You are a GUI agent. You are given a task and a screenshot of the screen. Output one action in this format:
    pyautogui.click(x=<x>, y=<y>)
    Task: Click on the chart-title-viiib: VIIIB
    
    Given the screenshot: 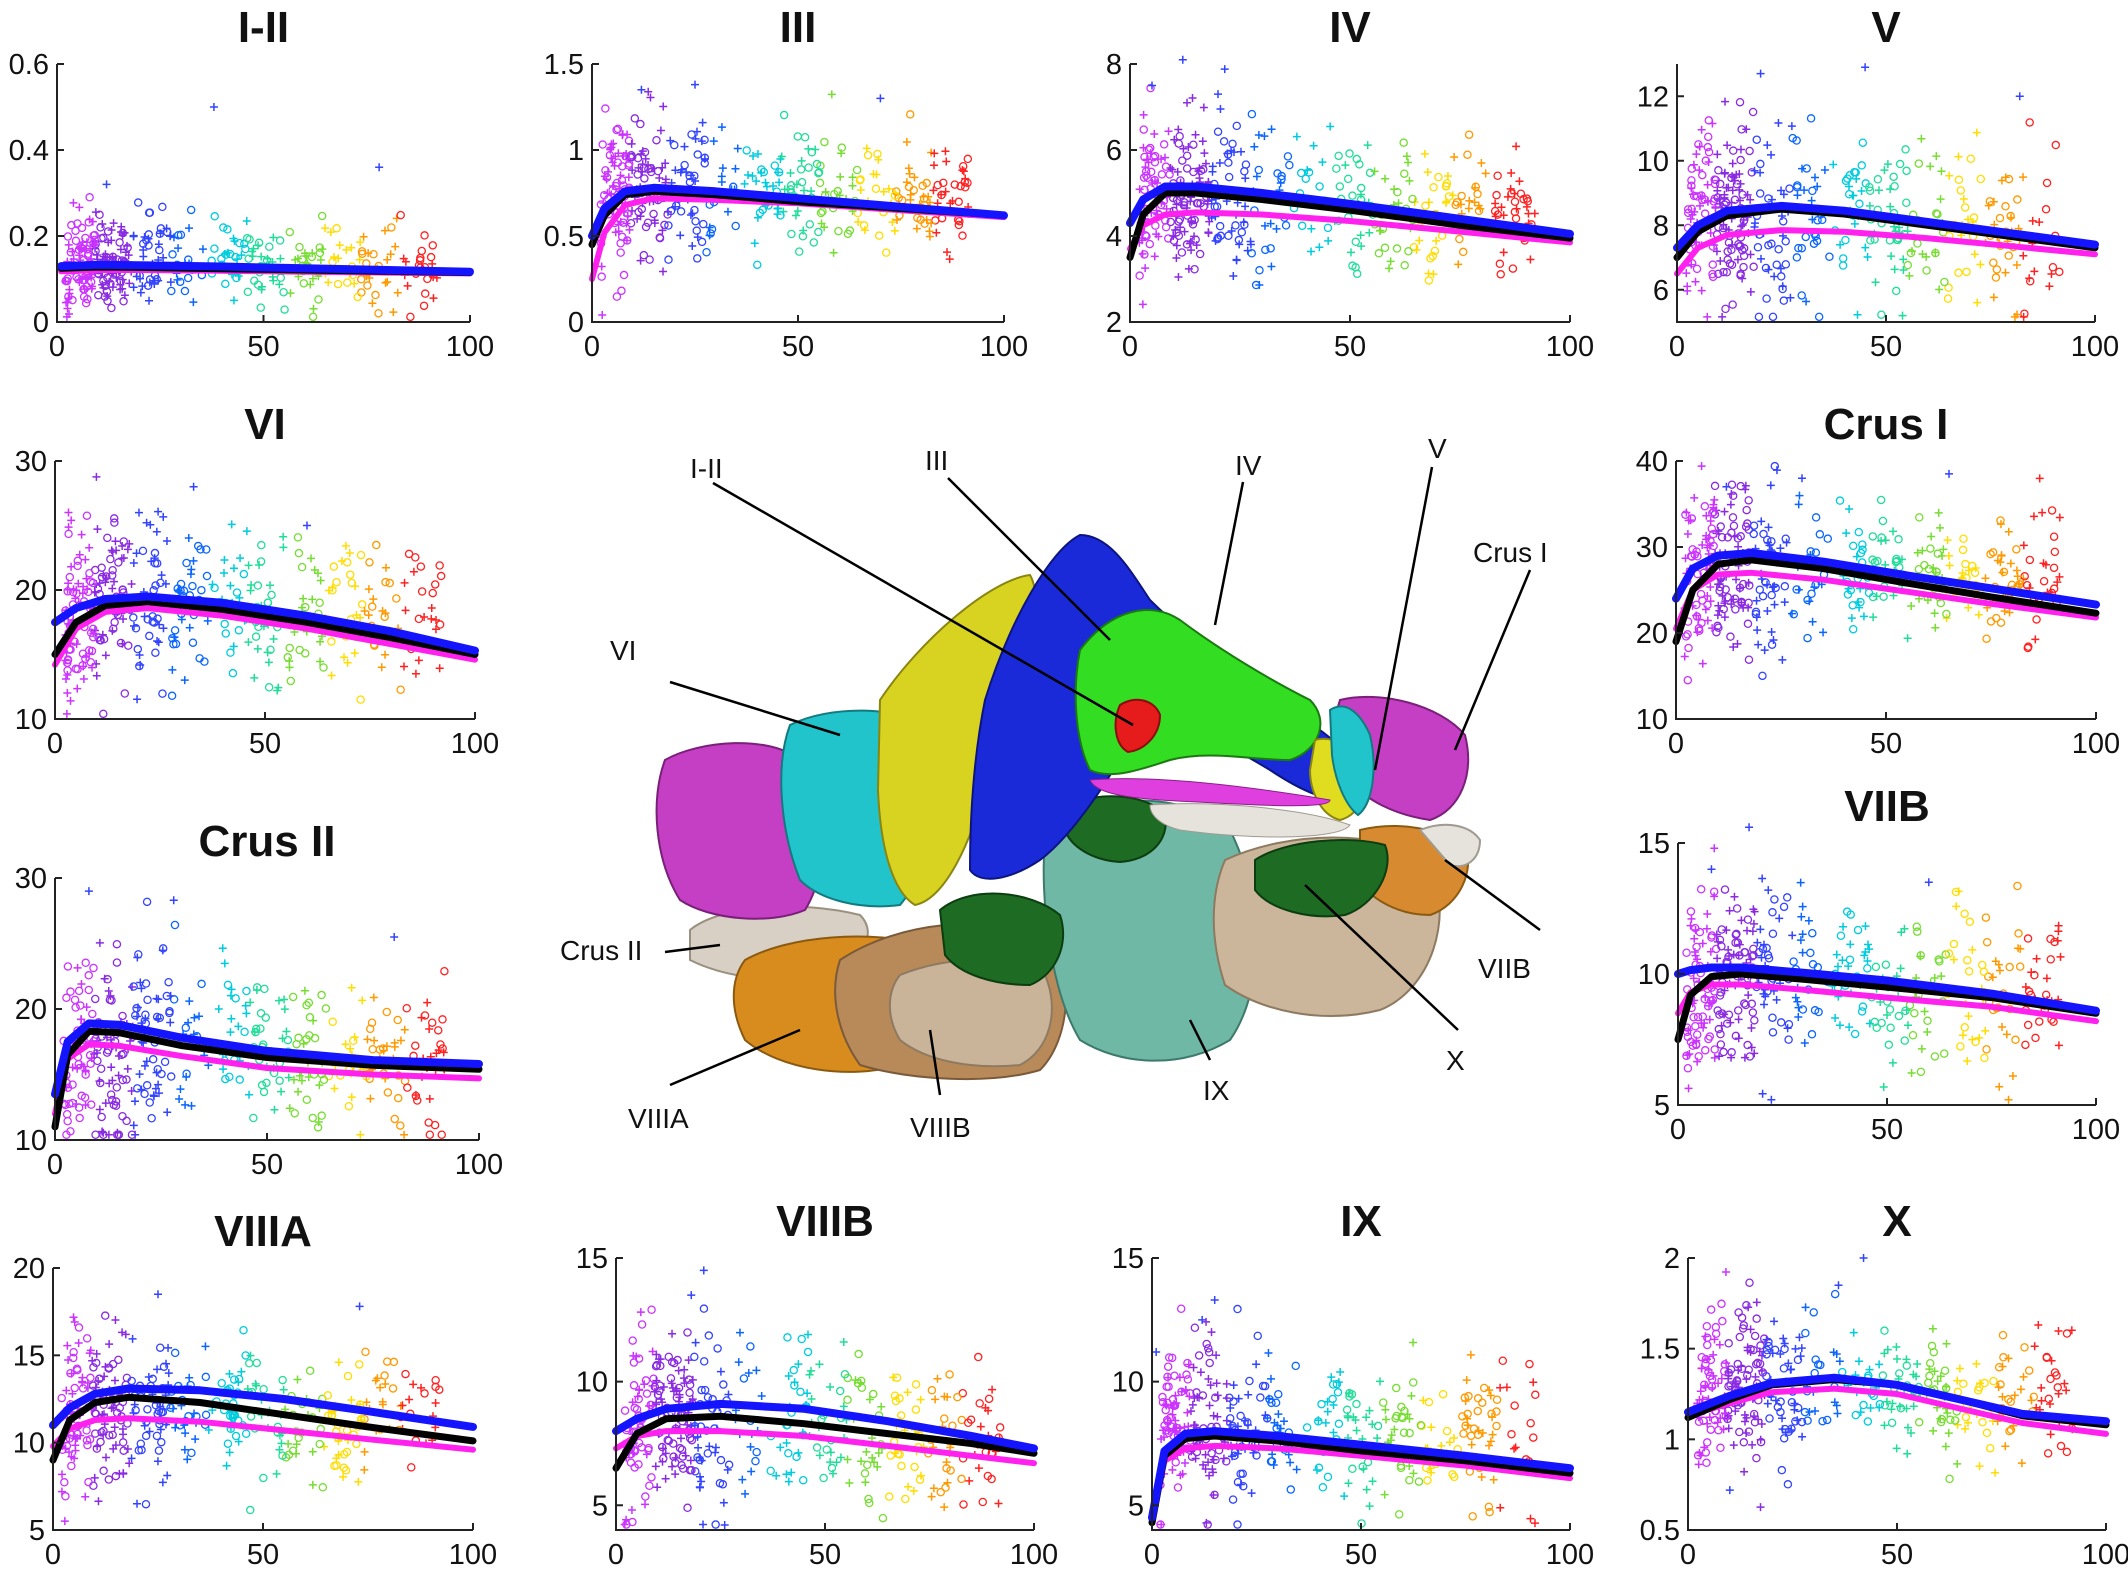 What is the action you would take?
    pyautogui.click(x=825, y=1221)
    